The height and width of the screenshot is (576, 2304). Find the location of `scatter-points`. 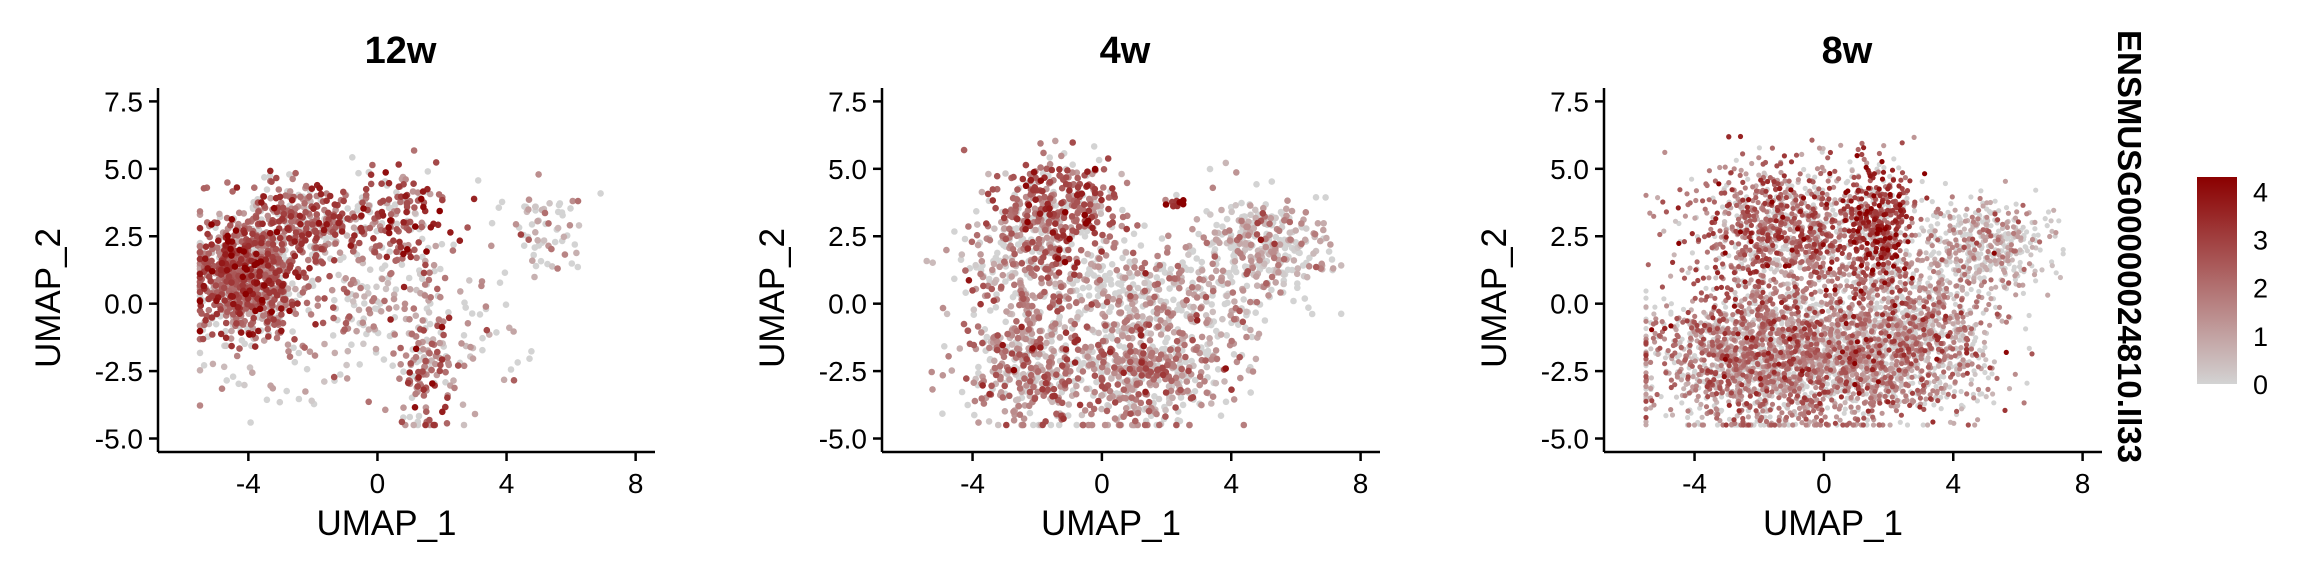

scatter-points is located at coordinates (1134, 283).